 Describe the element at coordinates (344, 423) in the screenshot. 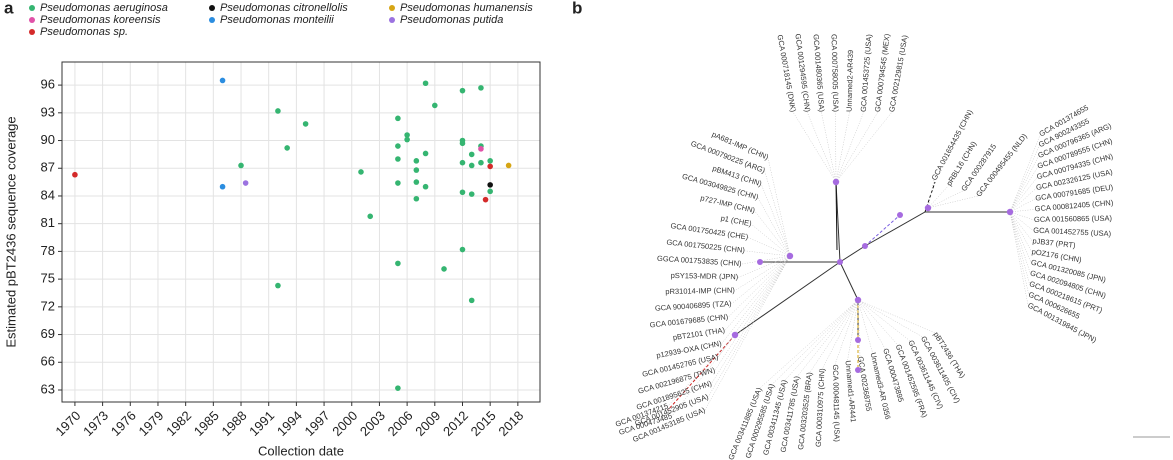

I see `x-tick-label: 2000` at that location.